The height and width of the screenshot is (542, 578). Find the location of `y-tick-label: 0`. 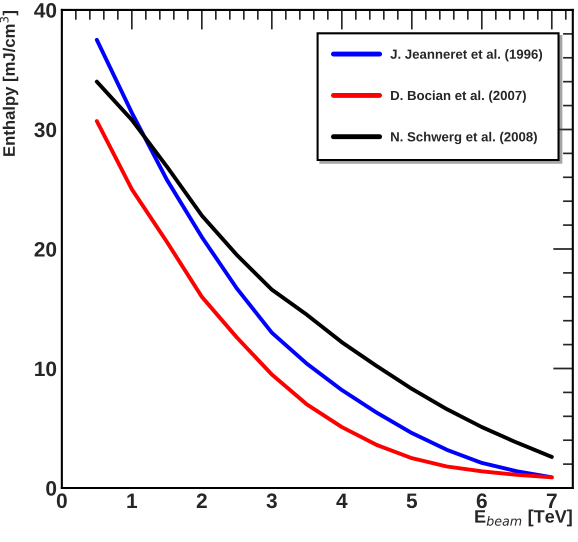

y-tick-label: 0 is located at coordinates (51, 488).